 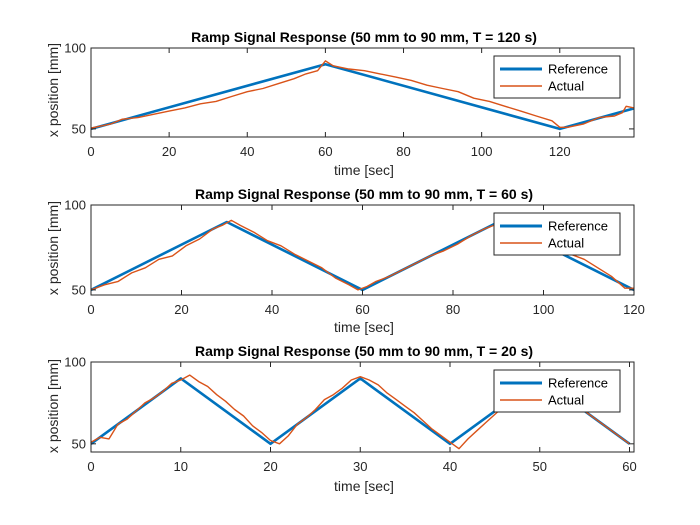 I want to click on series-line-actual, so click(x=362, y=94).